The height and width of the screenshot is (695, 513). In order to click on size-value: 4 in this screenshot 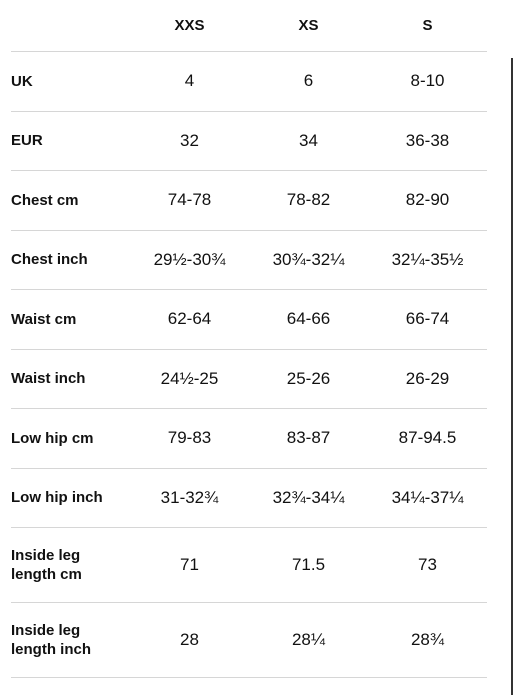, I will do `click(189, 81)`.